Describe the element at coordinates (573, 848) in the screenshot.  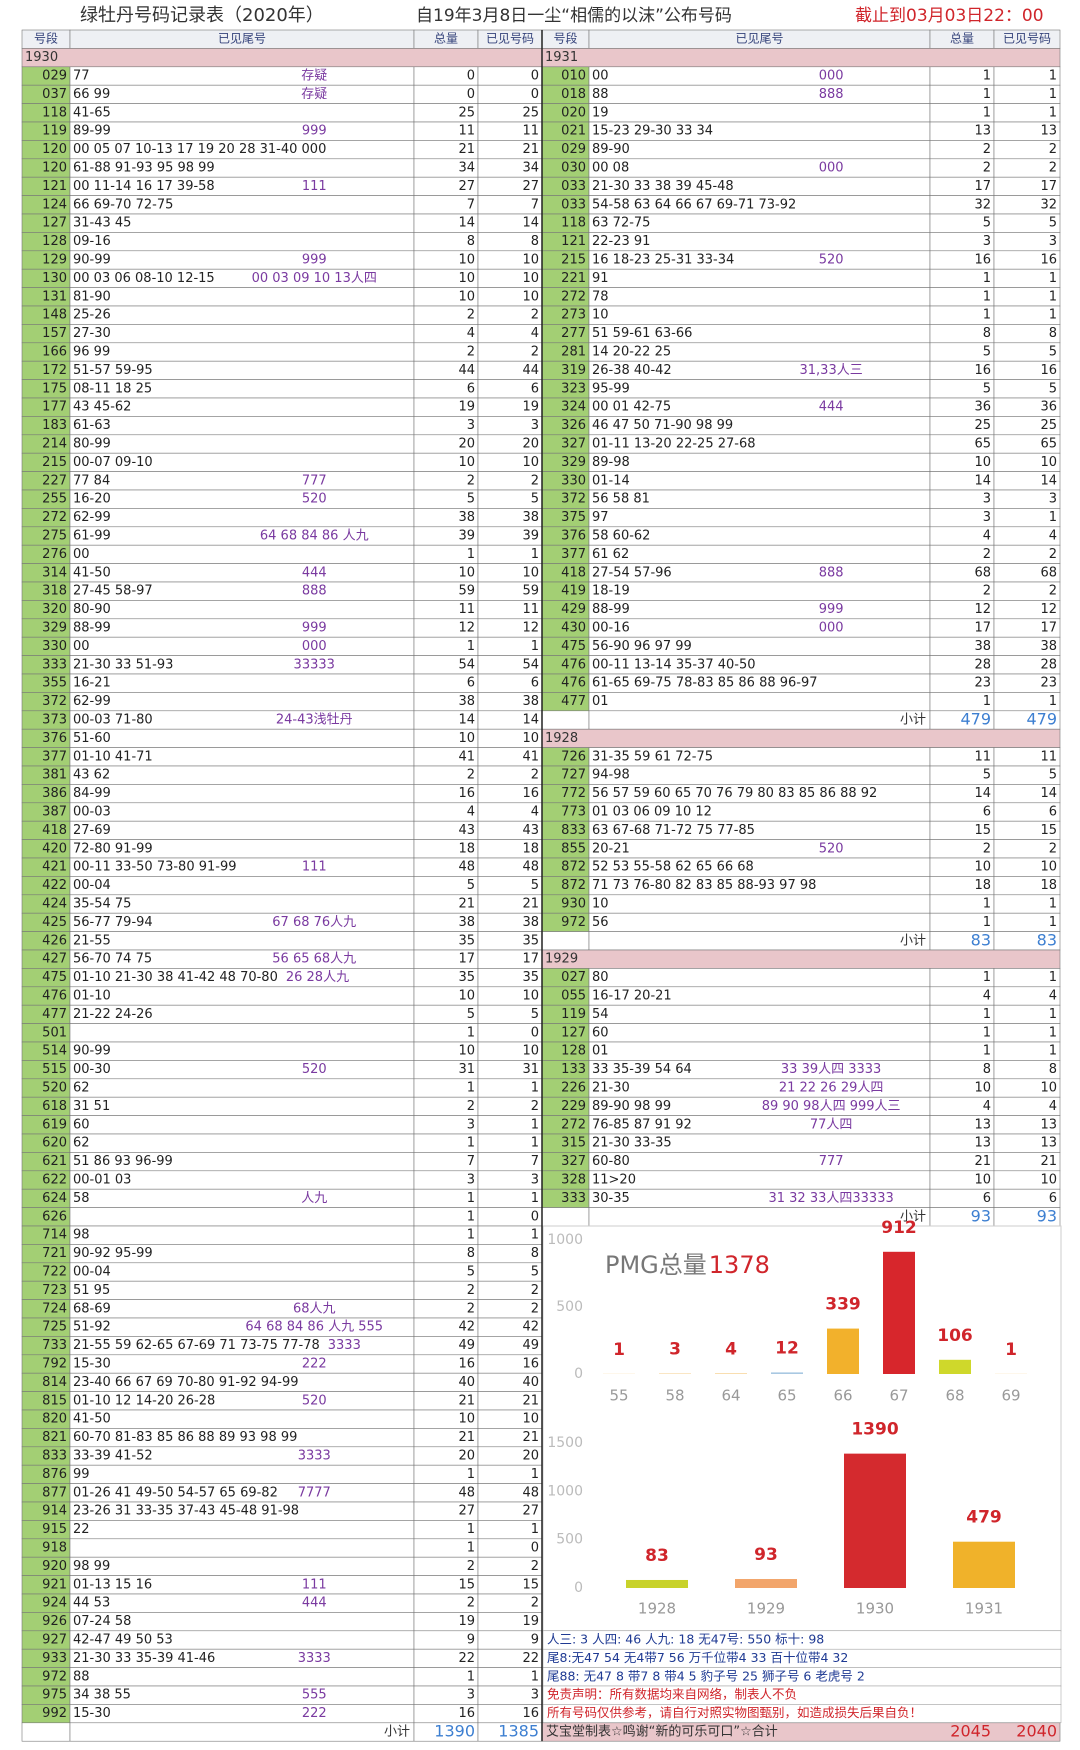
I see `segment: 855` at that location.